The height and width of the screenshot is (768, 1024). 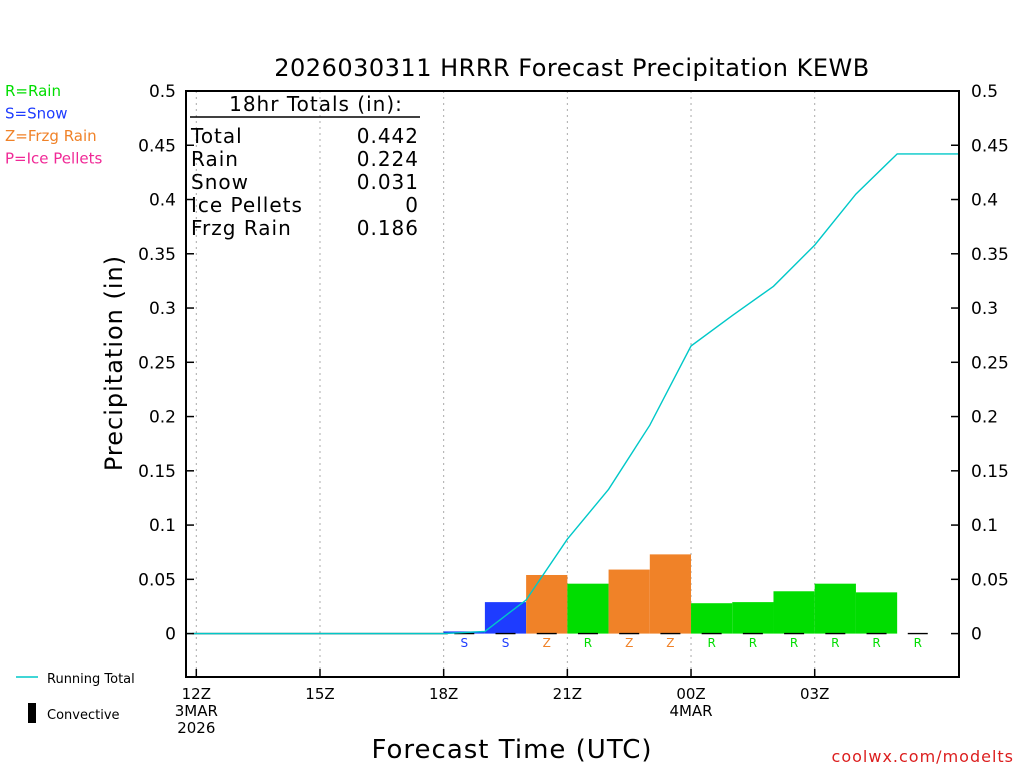 I want to click on totals-header: 18hr Totals (in):, so click(x=316, y=104).